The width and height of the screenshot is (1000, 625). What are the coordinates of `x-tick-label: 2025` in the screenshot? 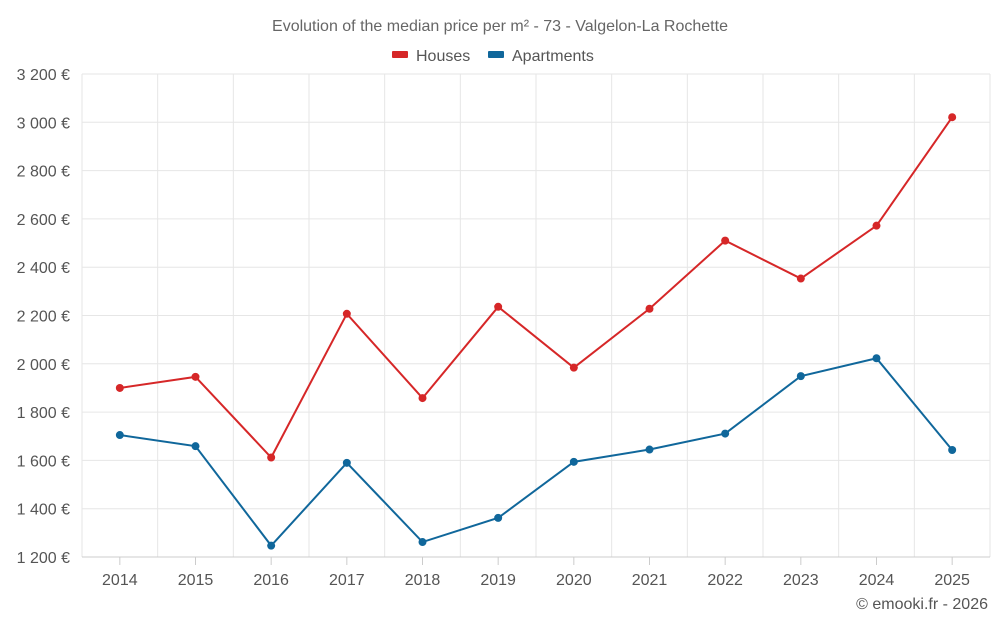 It's located at (952, 580).